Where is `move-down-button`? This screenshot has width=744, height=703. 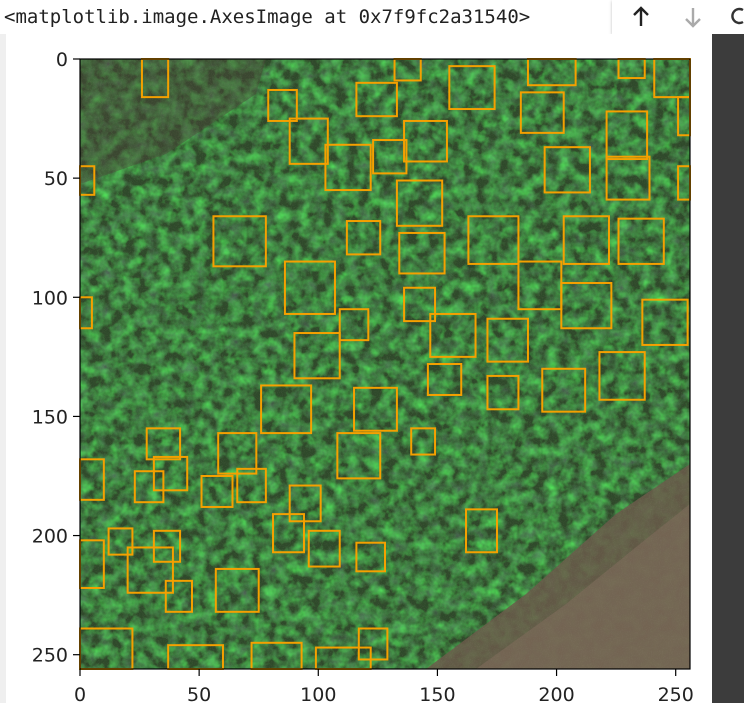
move-down-button is located at coordinates (692, 17).